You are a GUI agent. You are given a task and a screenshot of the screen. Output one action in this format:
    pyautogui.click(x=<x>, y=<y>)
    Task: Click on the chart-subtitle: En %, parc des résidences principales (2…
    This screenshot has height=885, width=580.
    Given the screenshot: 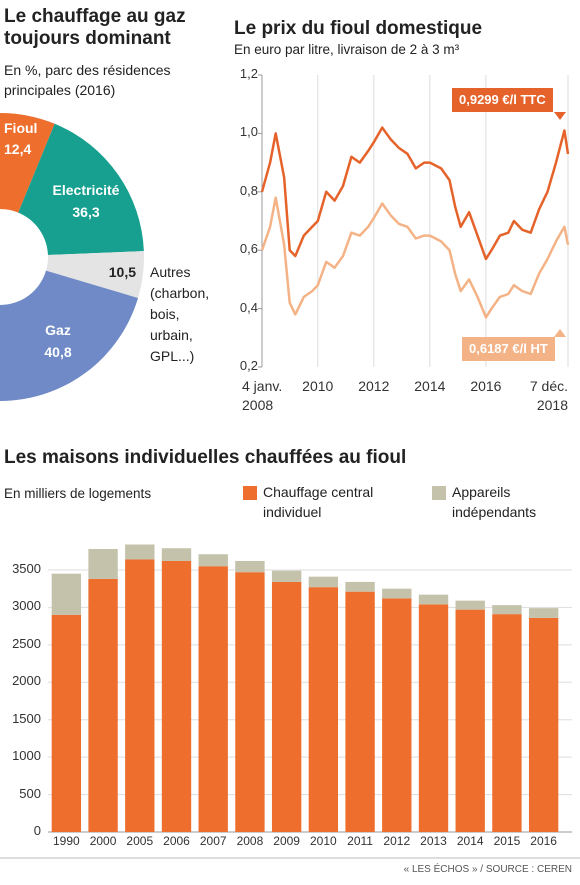 What is the action you would take?
    pyautogui.click(x=87, y=80)
    